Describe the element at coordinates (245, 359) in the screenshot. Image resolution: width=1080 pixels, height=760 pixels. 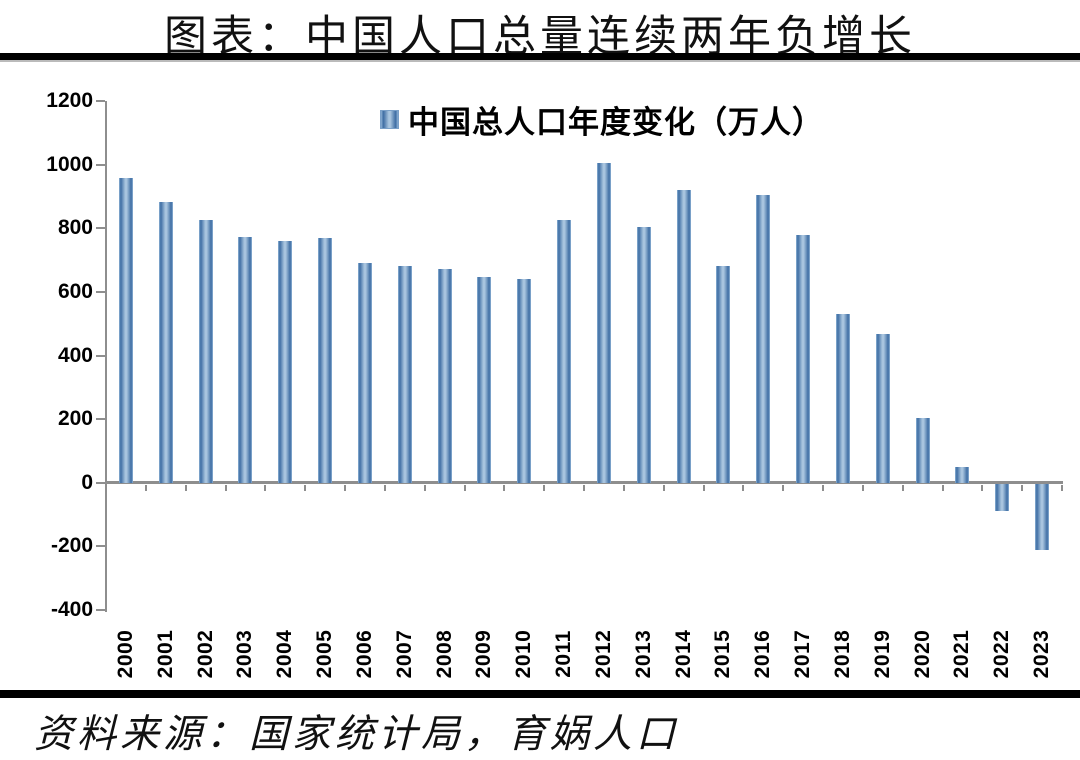
I see `bar-2003` at that location.